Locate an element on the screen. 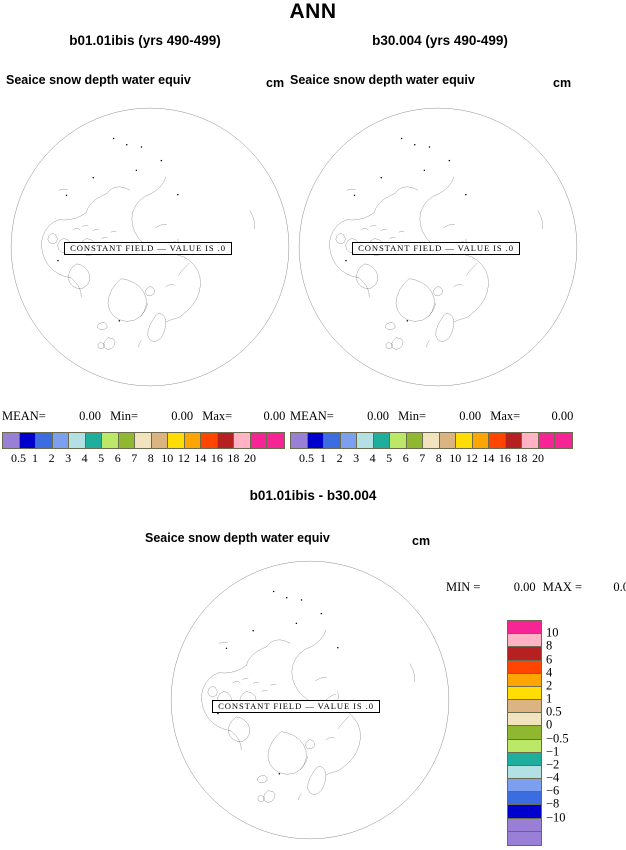  page-title: ANN is located at coordinates (313, 11).